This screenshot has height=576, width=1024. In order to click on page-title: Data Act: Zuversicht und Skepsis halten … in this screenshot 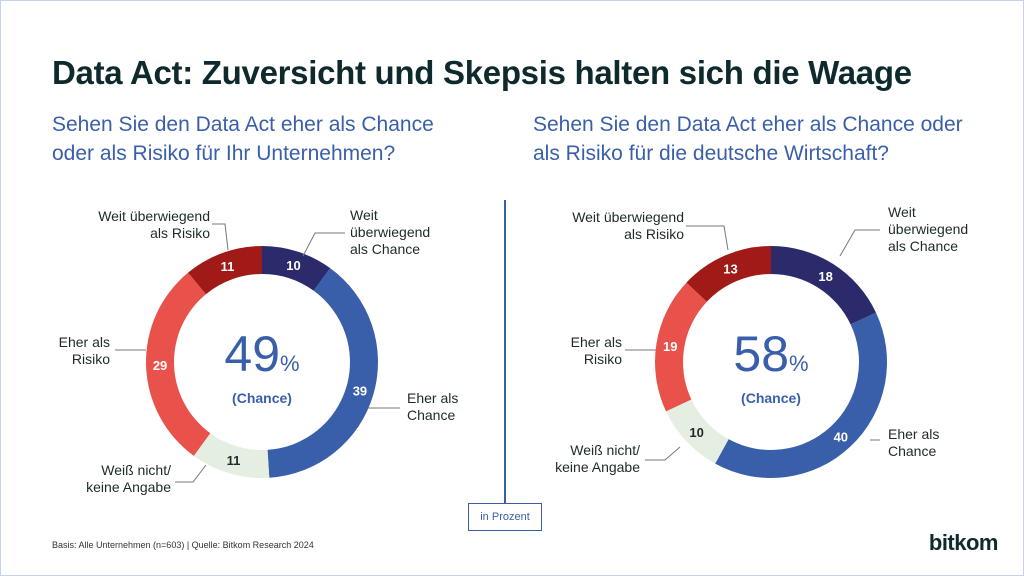, I will do `click(482, 72)`.